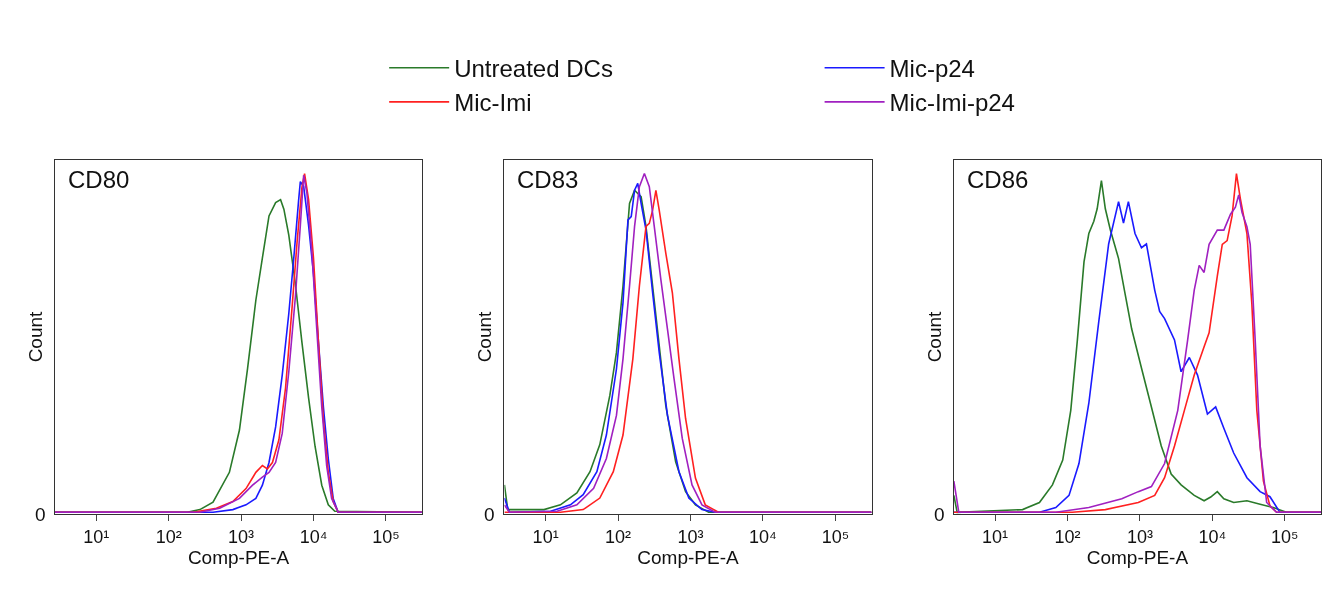  What do you see at coordinates (952, 103) in the screenshot?
I see `legend-label: Mic-Imi-p24` at bounding box center [952, 103].